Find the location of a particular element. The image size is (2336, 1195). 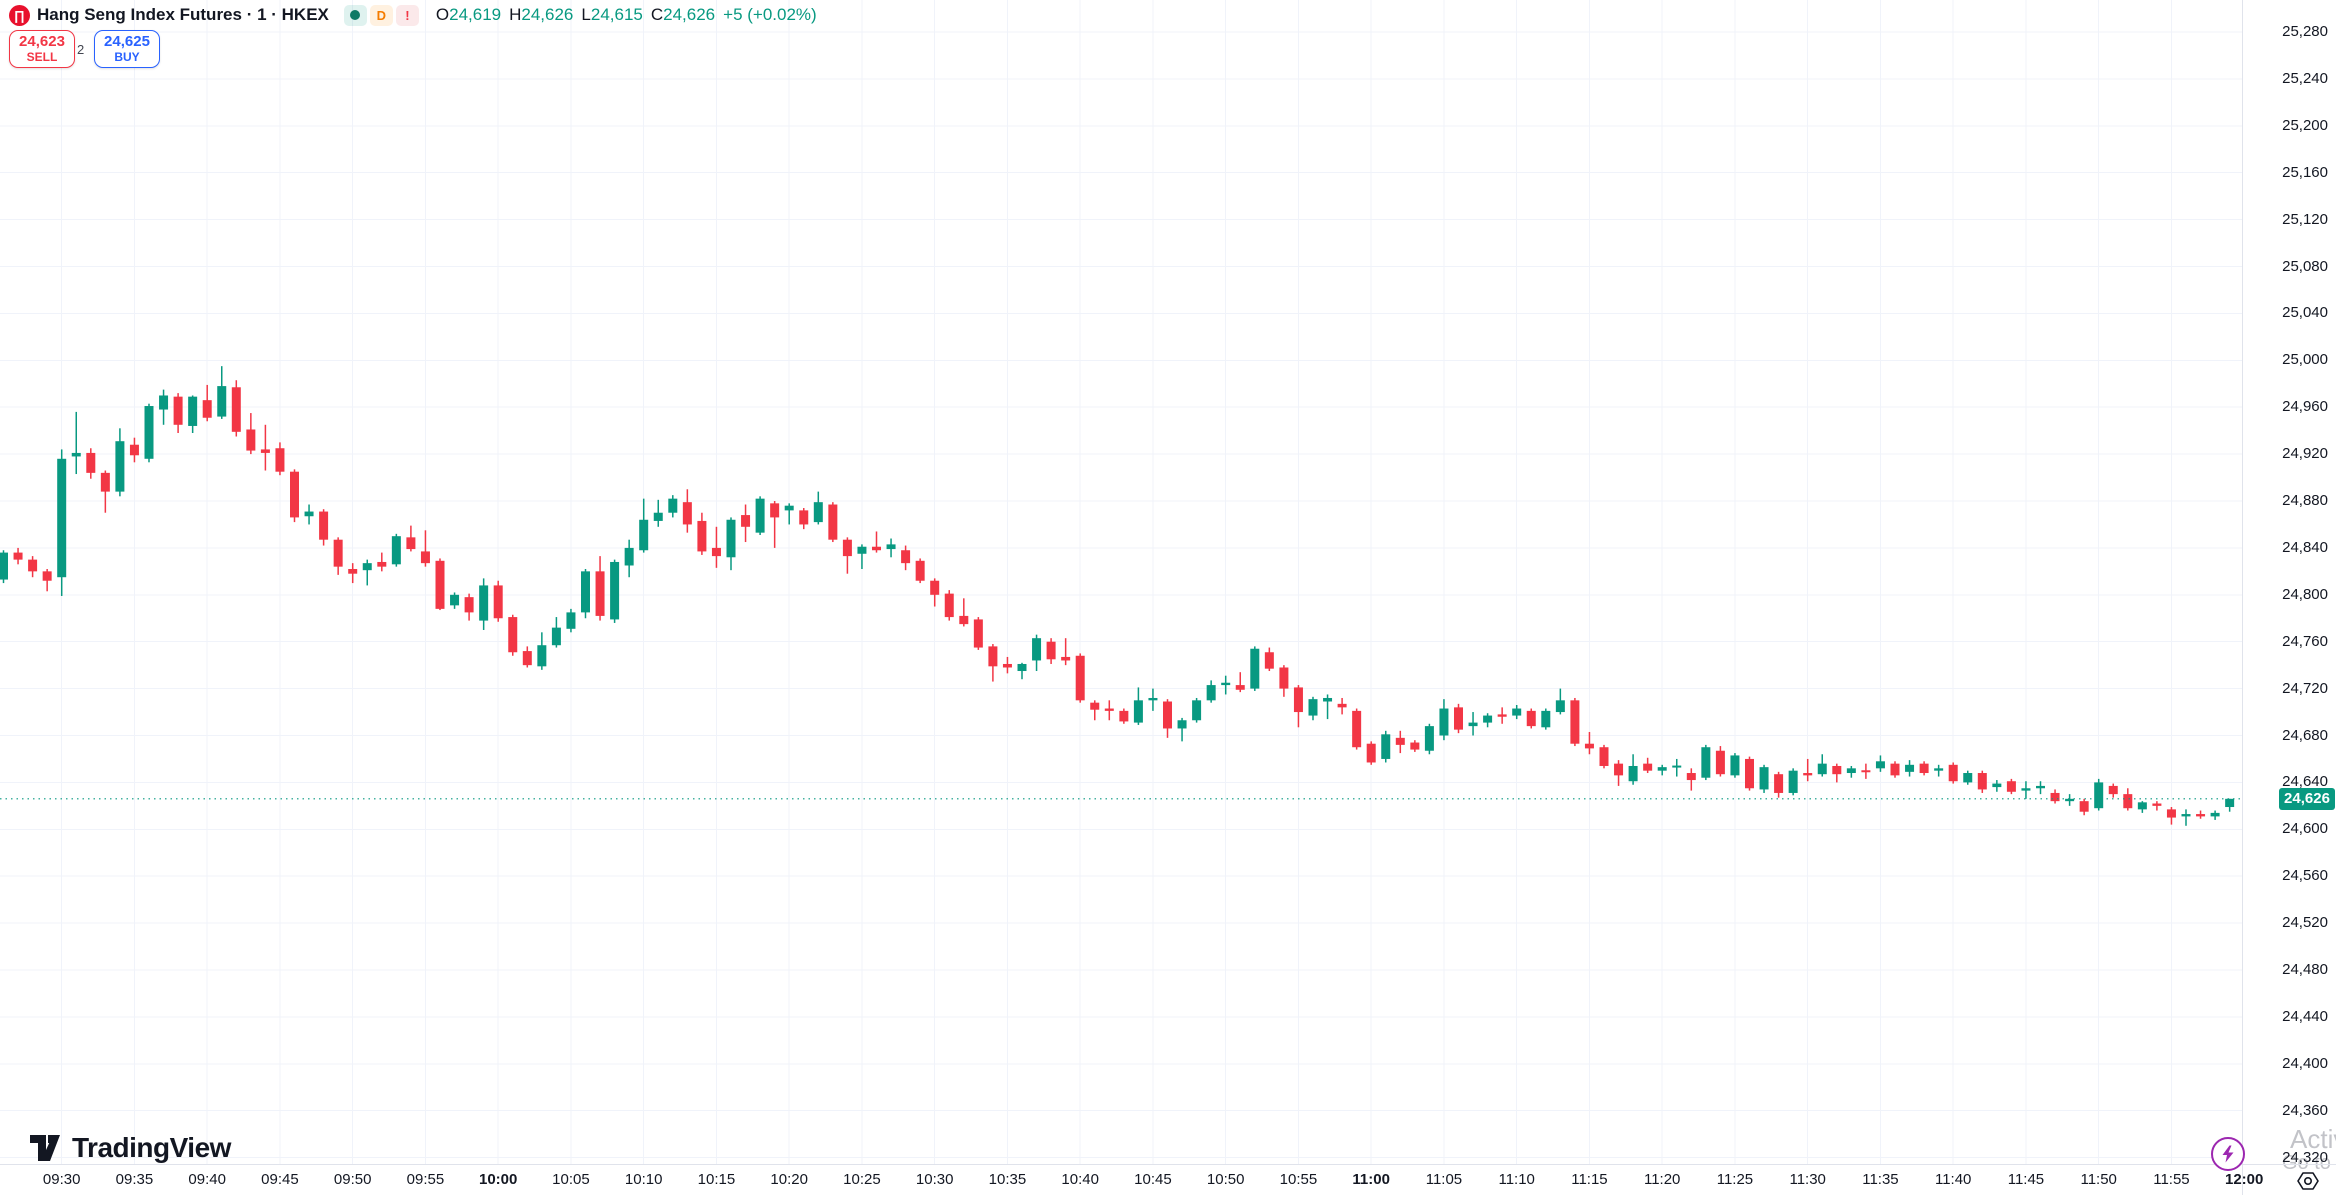

time-axis-tick: 09:45 is located at coordinates (280, 1179).